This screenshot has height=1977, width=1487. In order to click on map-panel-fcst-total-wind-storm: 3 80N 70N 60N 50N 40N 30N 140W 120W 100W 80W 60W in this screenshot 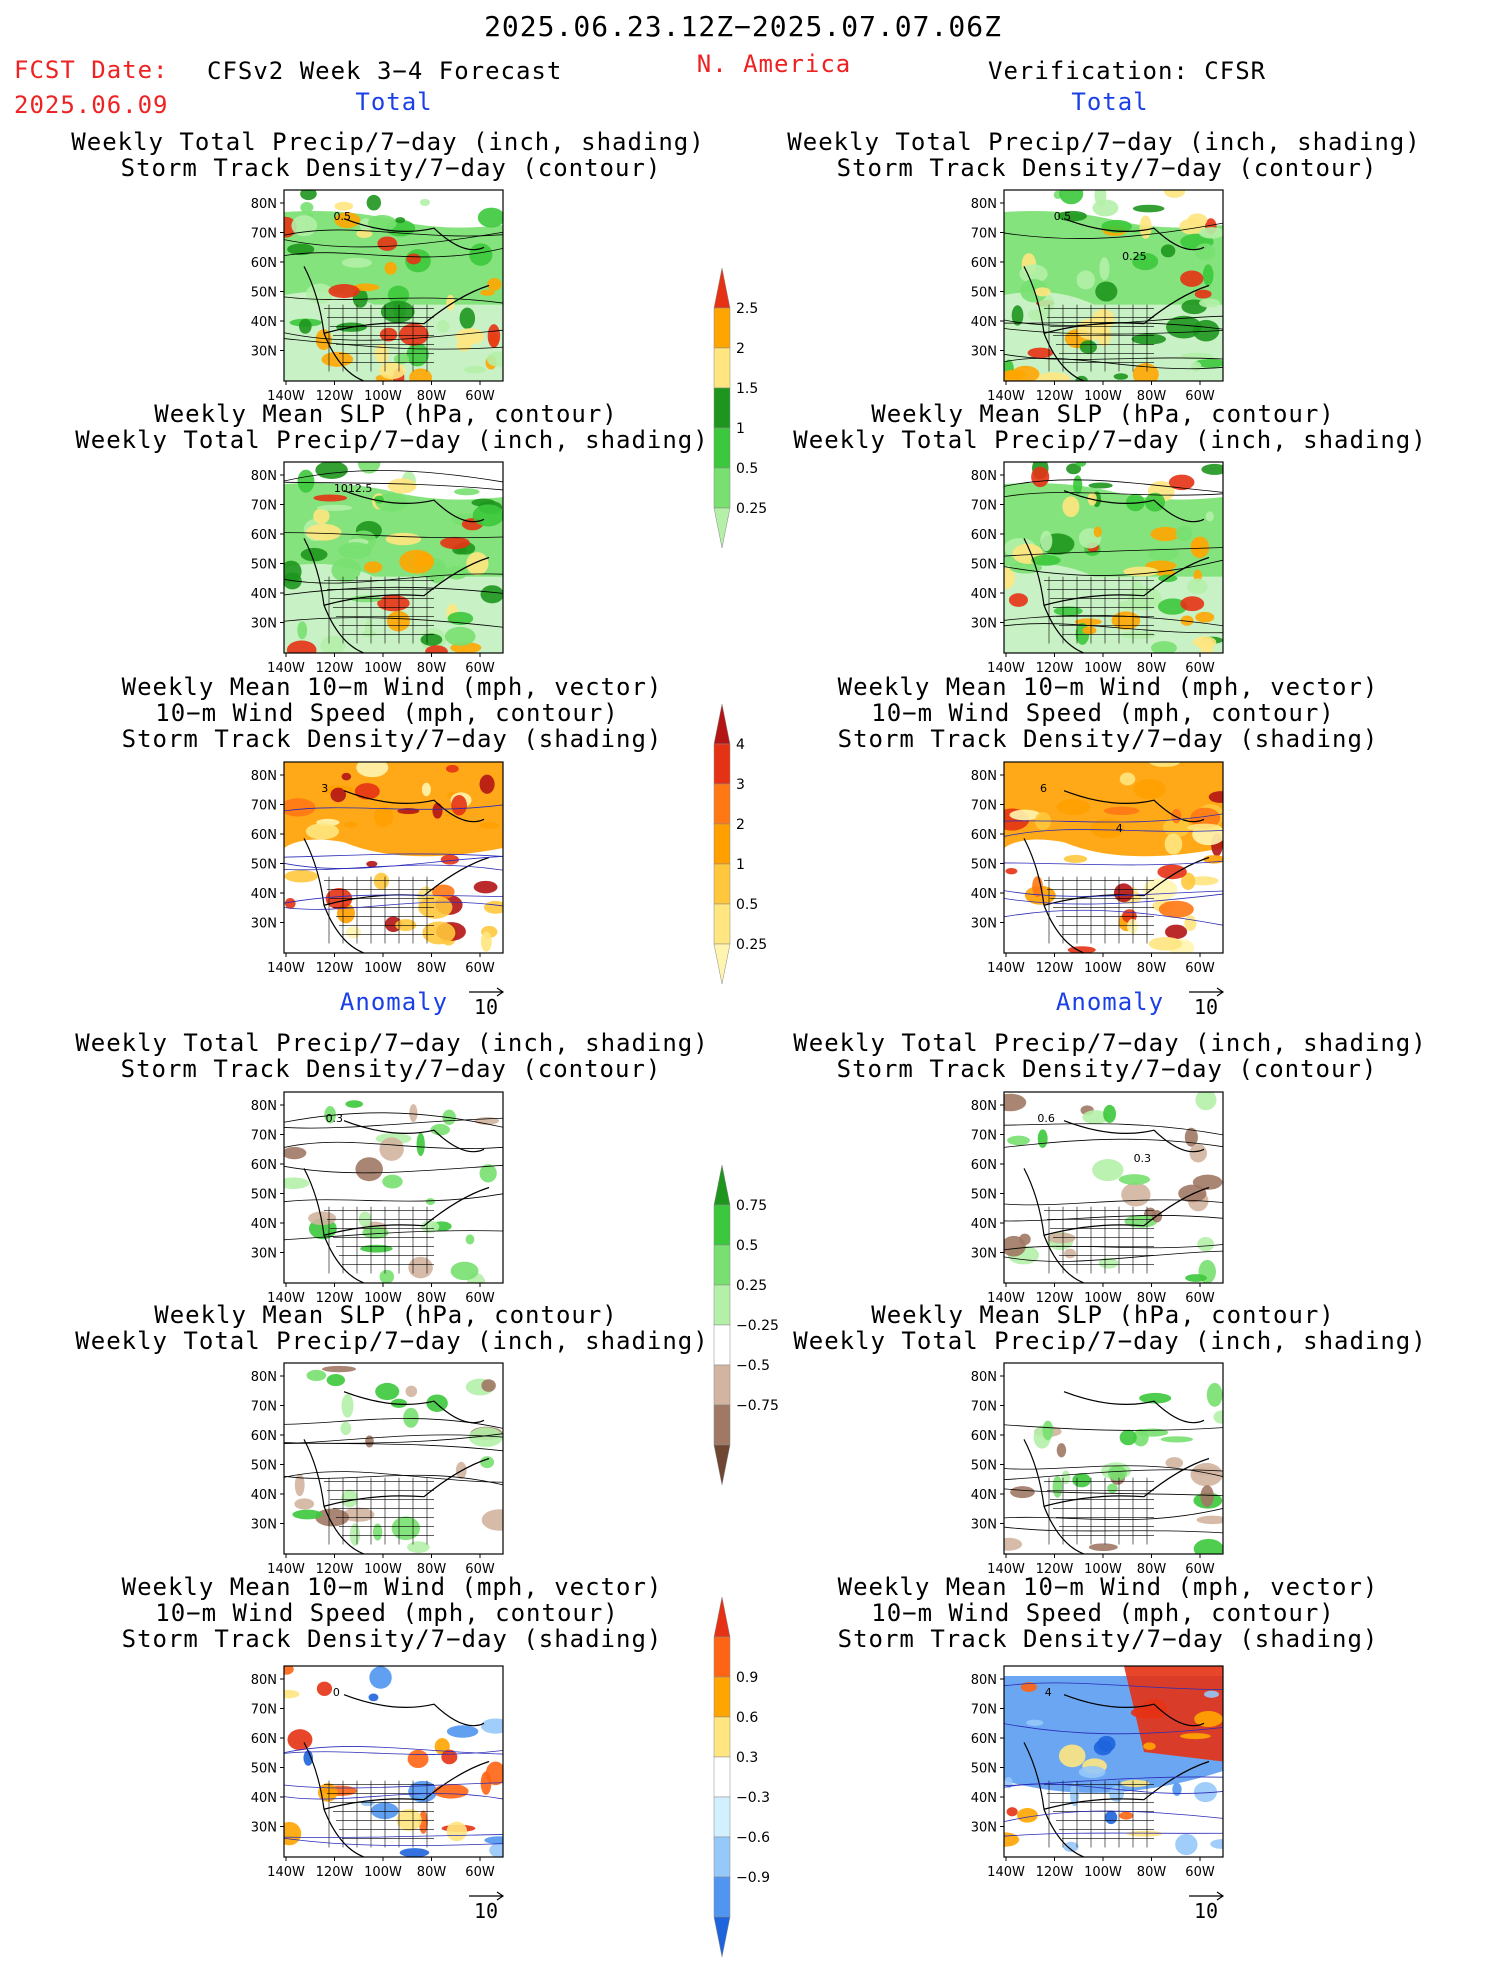, I will do `click(377, 868)`.